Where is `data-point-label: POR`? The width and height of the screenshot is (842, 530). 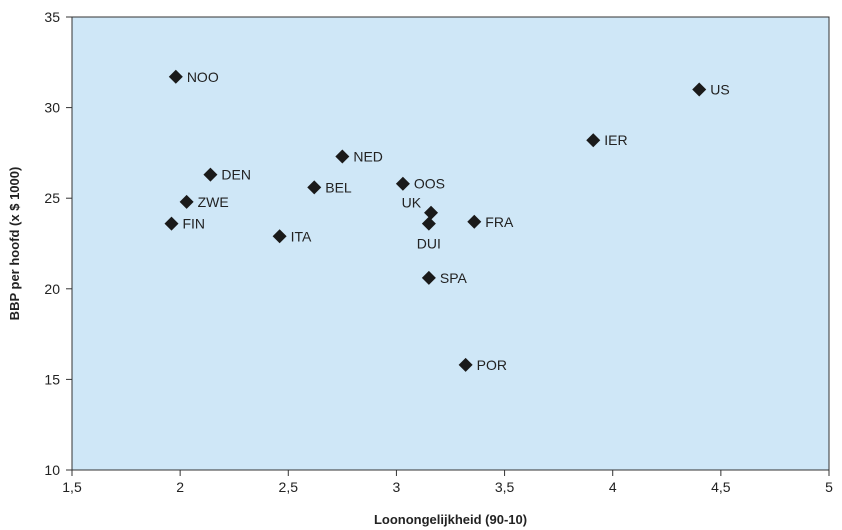 data-point-label: POR is located at coordinates (492, 365).